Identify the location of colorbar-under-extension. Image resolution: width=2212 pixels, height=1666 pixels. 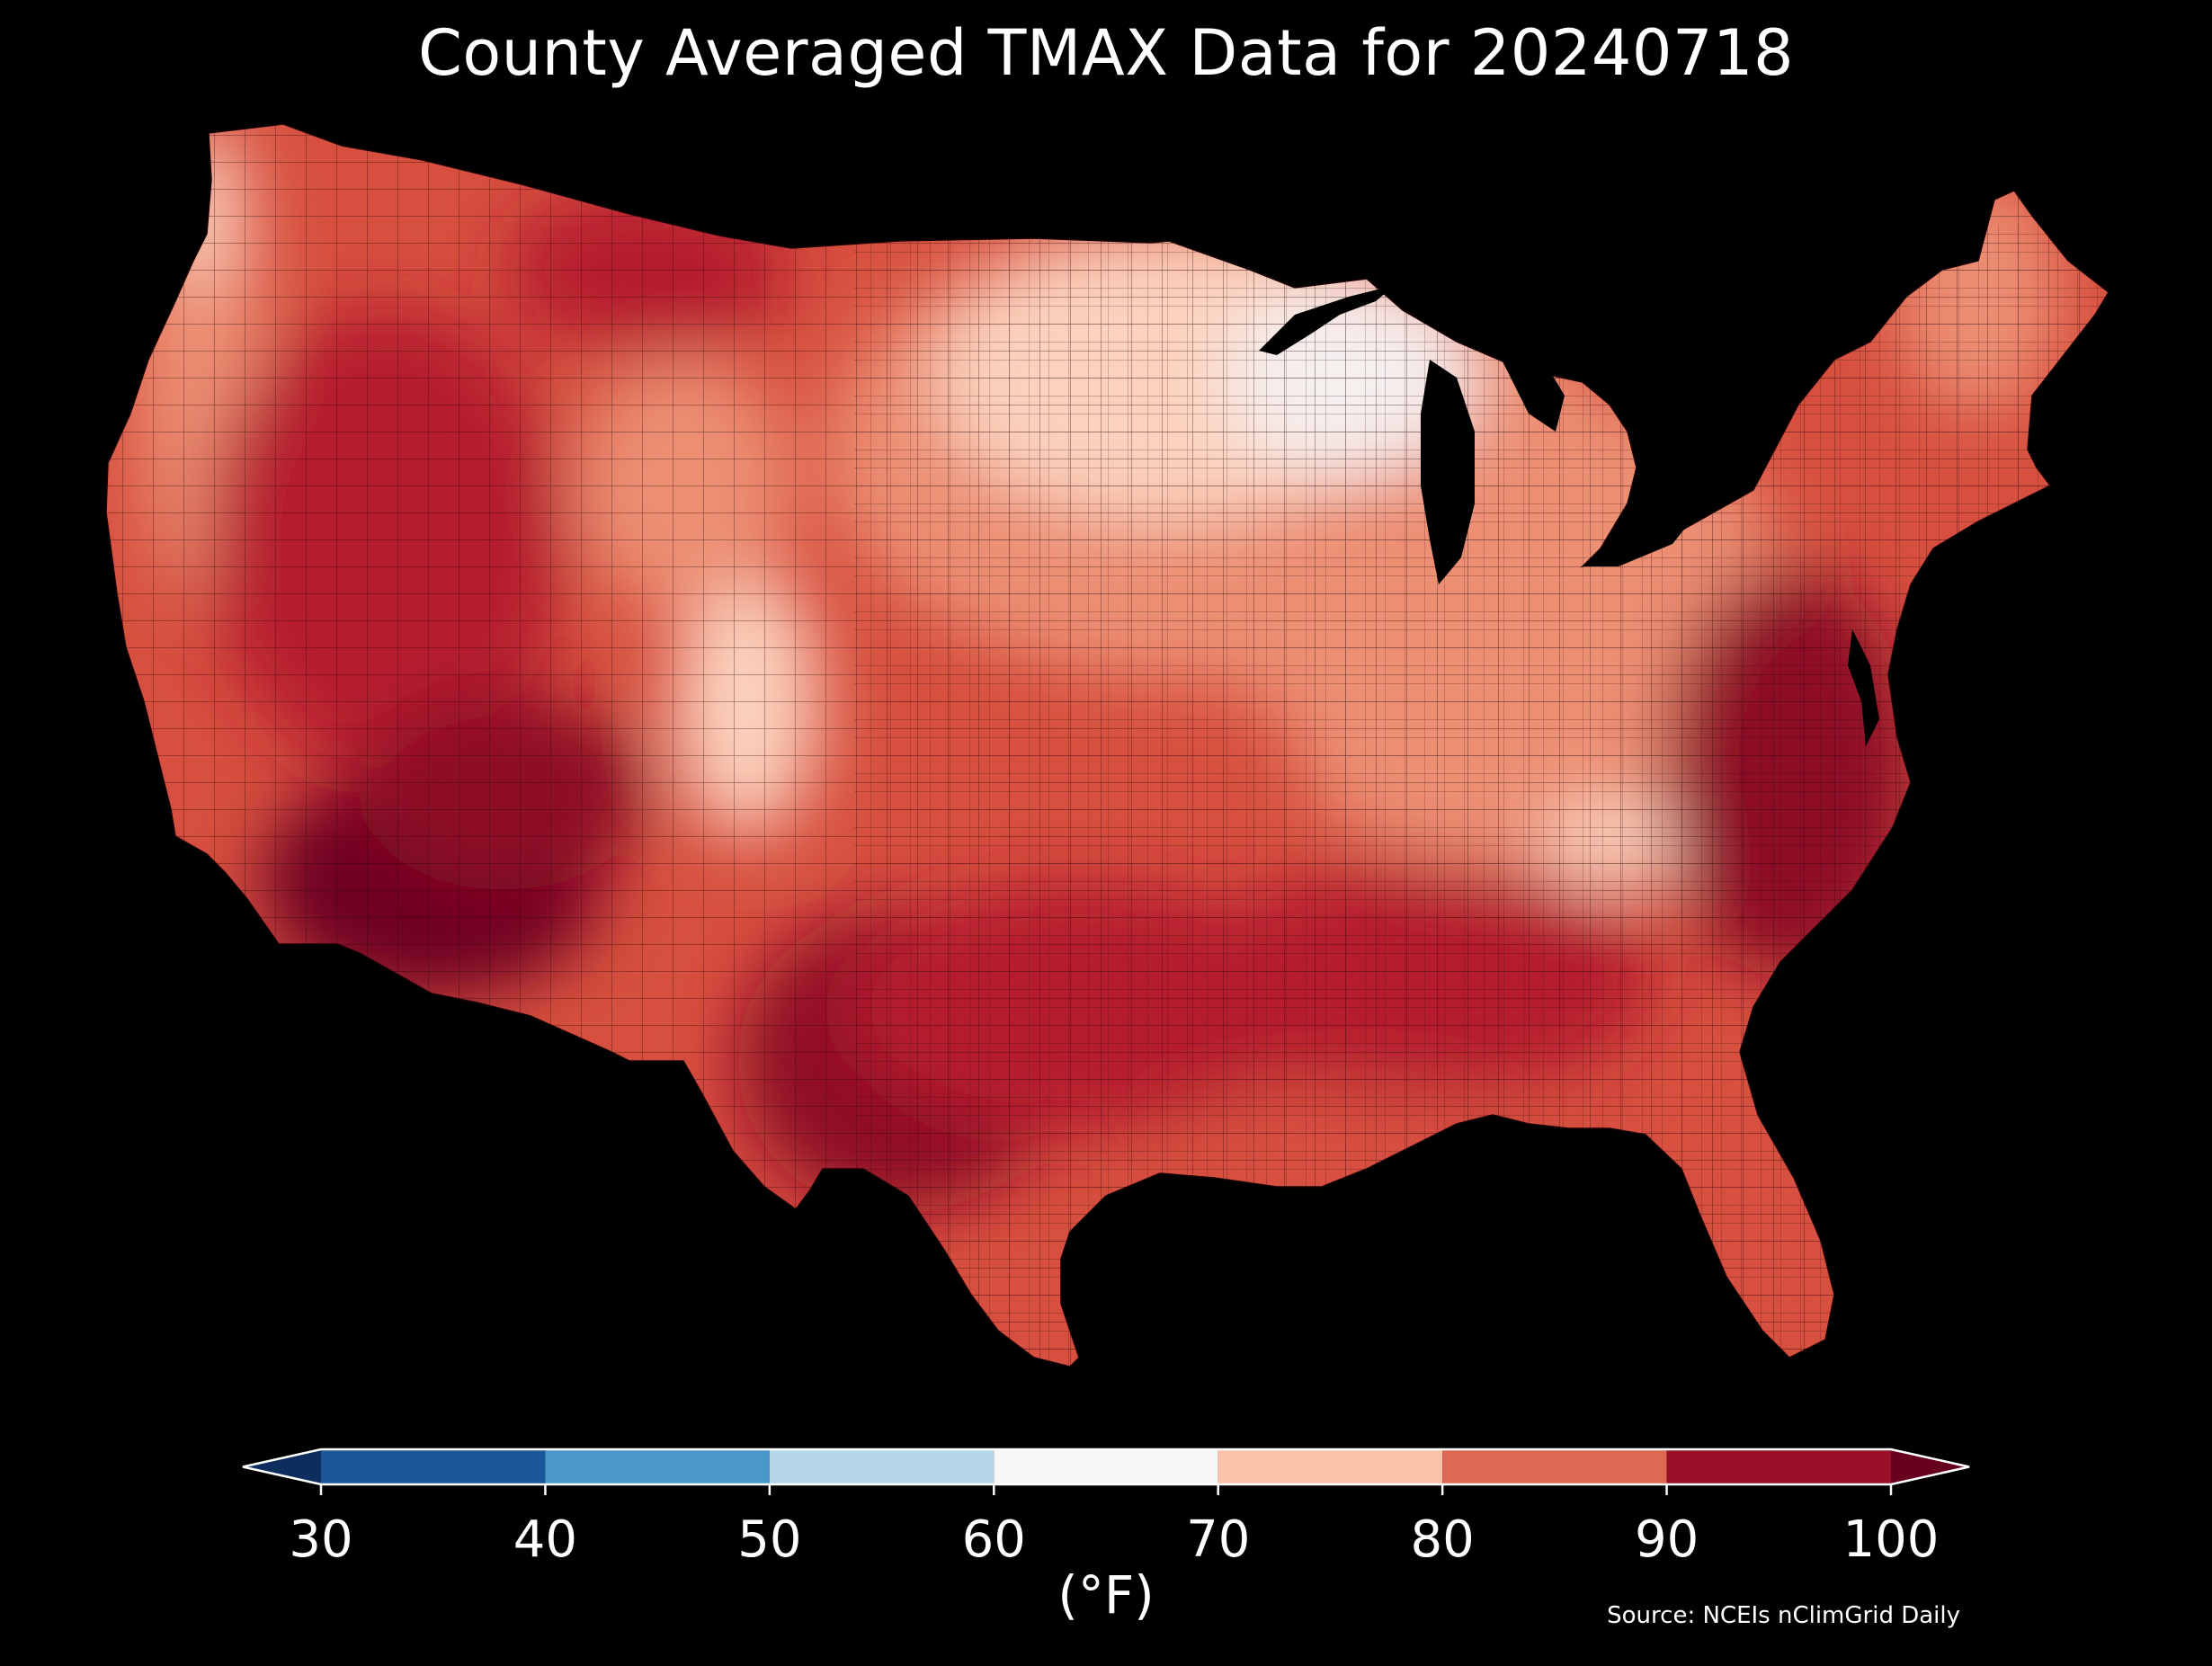
(282, 1466).